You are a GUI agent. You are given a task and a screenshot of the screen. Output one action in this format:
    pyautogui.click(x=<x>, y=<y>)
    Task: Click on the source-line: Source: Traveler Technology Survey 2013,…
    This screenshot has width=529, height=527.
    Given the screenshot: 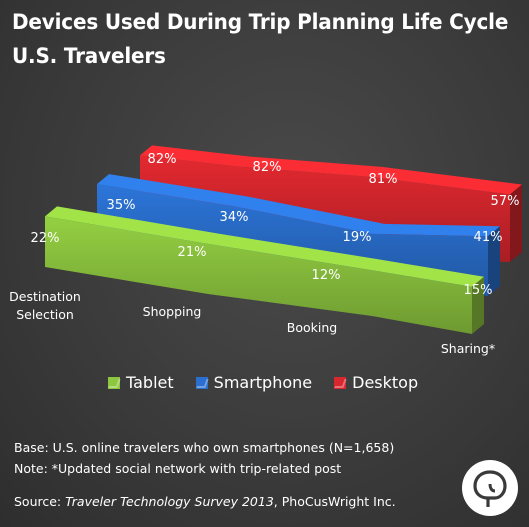 What is the action you would take?
    pyautogui.click(x=205, y=501)
    